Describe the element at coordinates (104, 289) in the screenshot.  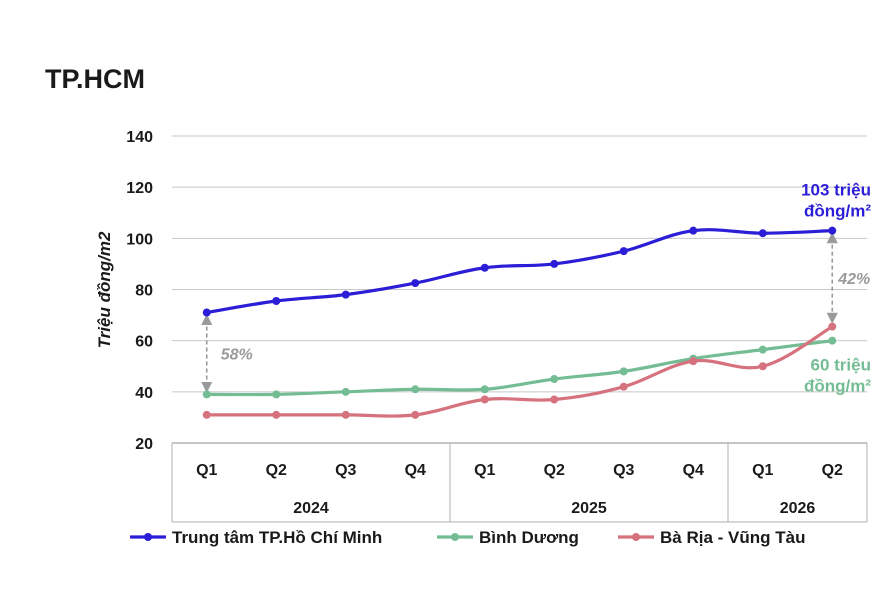
I see `y-axis-label: Triệu đồng/m2` at that location.